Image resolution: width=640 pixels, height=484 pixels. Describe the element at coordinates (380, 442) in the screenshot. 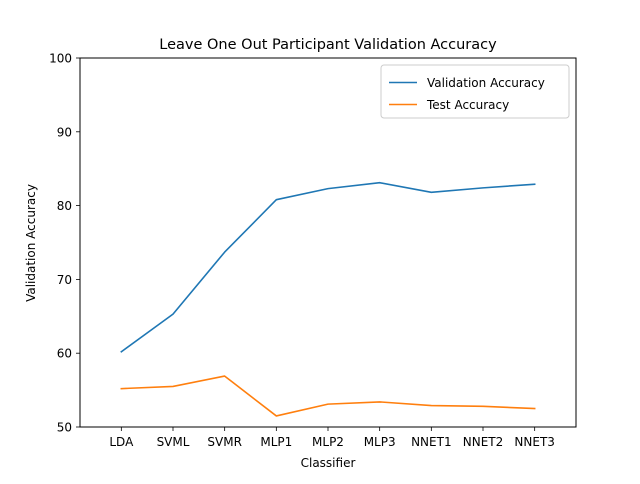

I see `x-tick-label: MLP3` at that location.